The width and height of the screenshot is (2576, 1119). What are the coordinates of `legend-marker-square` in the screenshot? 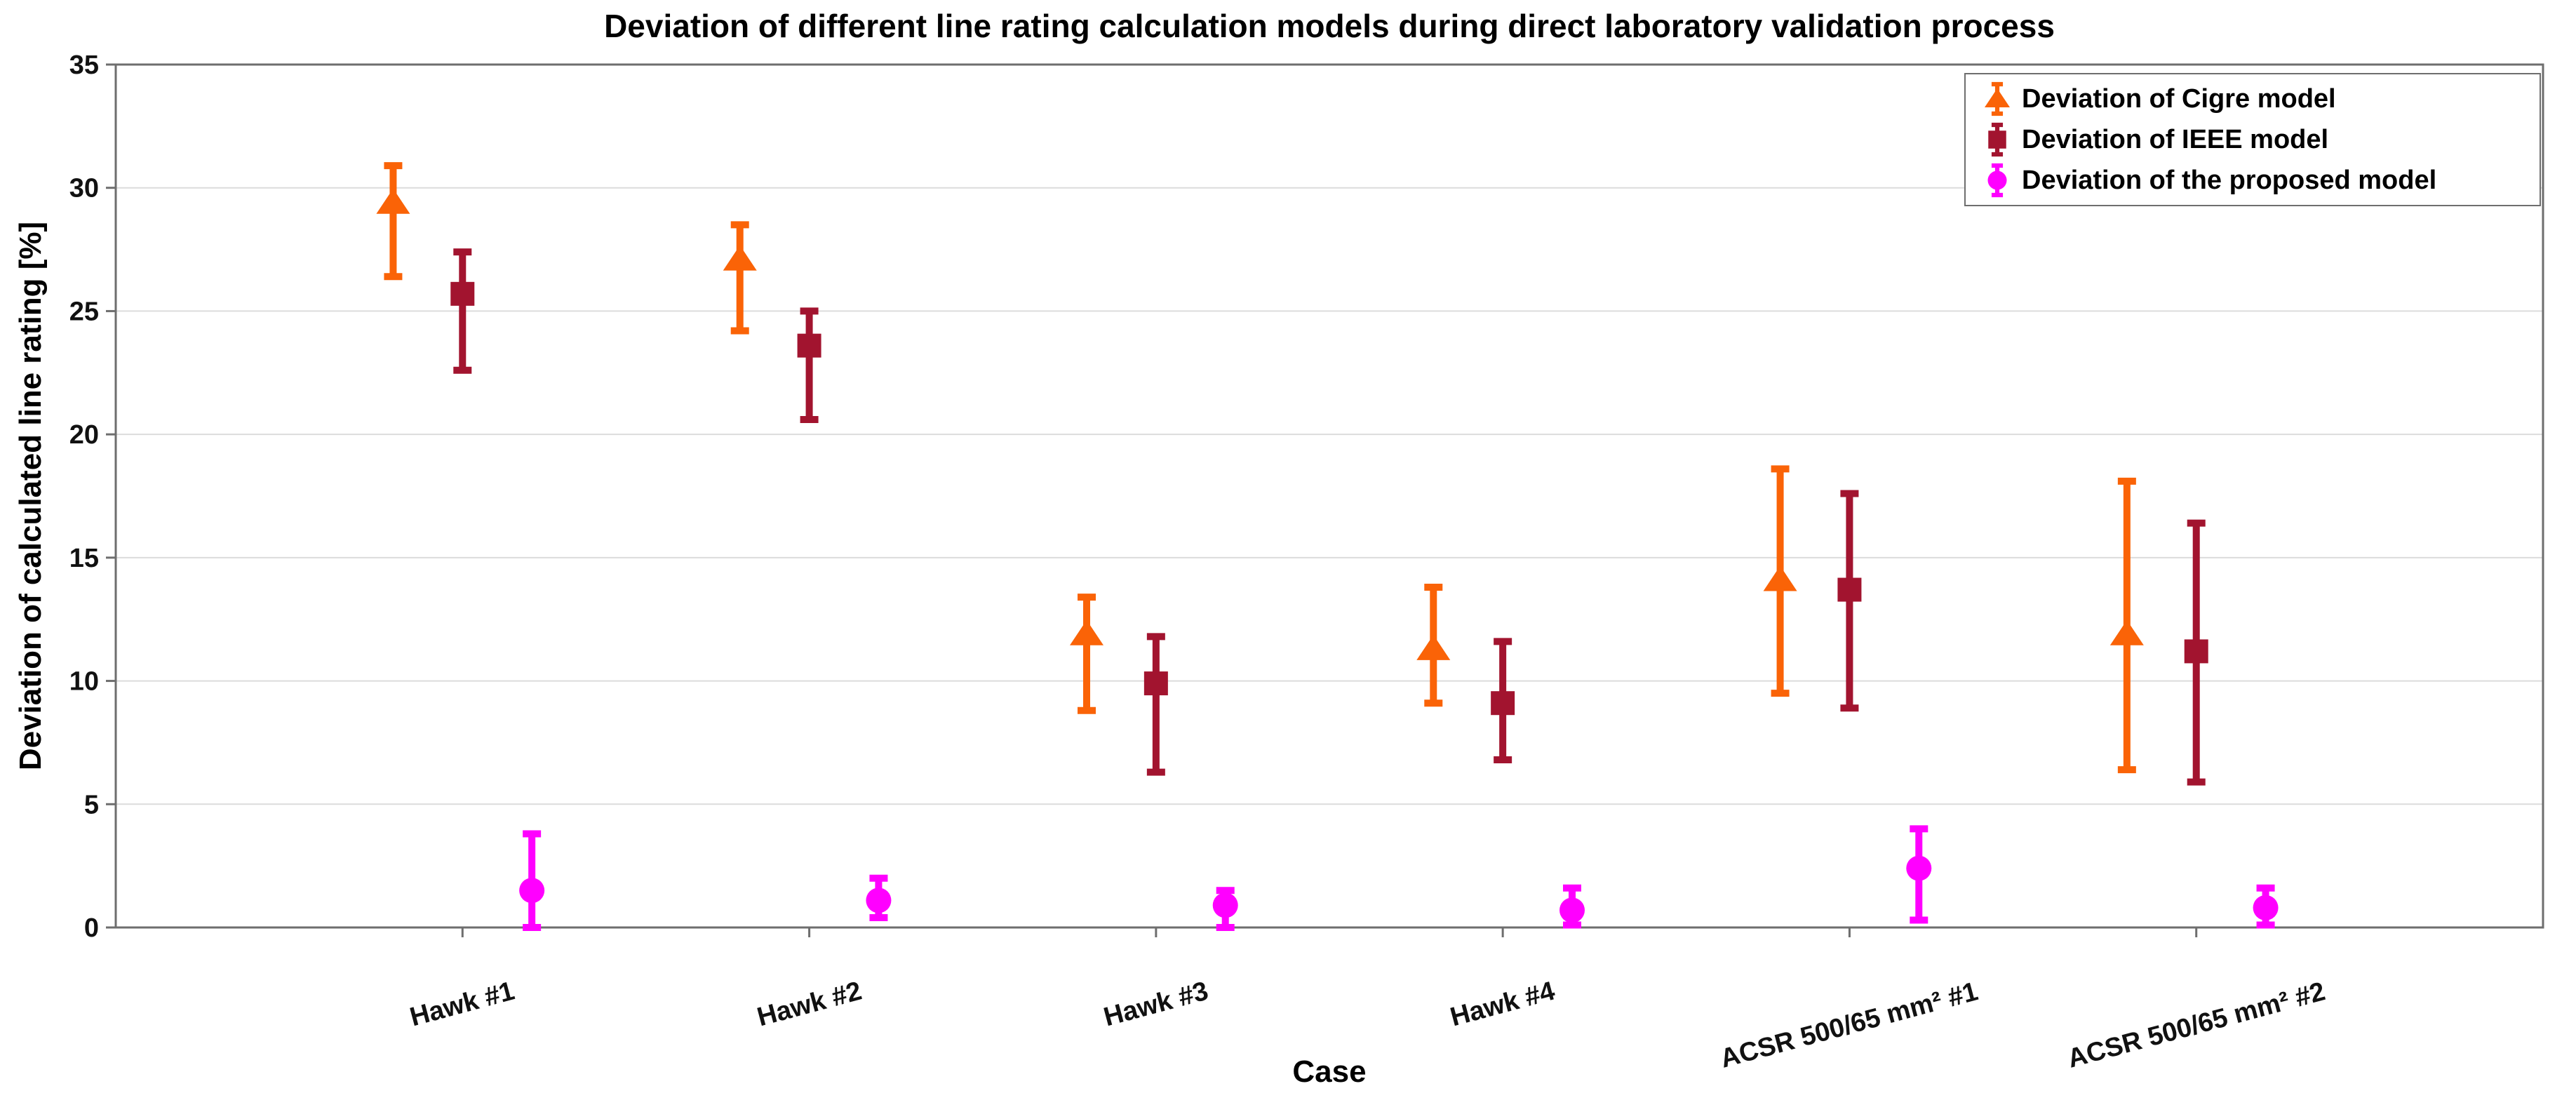 It's located at (1997, 139).